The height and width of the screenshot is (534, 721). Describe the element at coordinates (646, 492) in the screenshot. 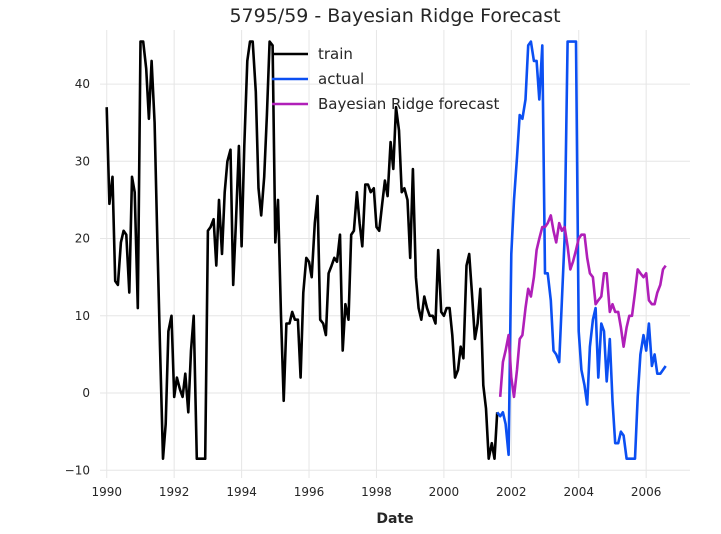

I see `x-tick-label: 2006` at that location.